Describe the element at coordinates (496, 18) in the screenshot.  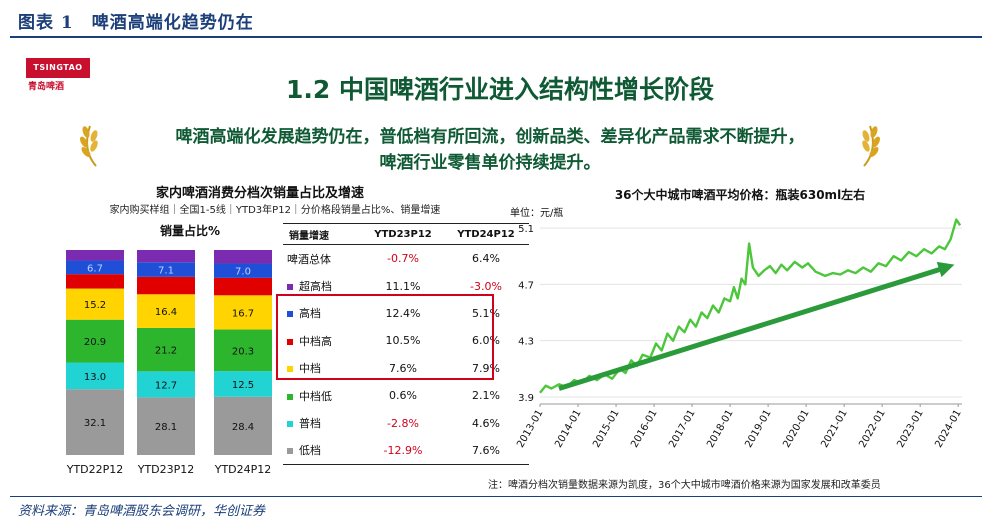
I see `figure-header: 图表 1 啤酒高端化趋势仍在` at that location.